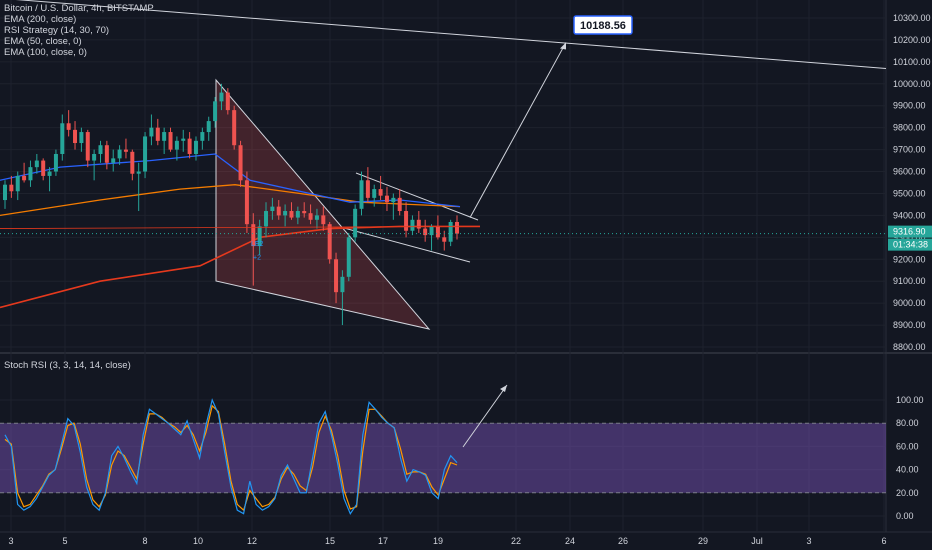  I want to click on price-tick-label: 9500.00, so click(909, 193).